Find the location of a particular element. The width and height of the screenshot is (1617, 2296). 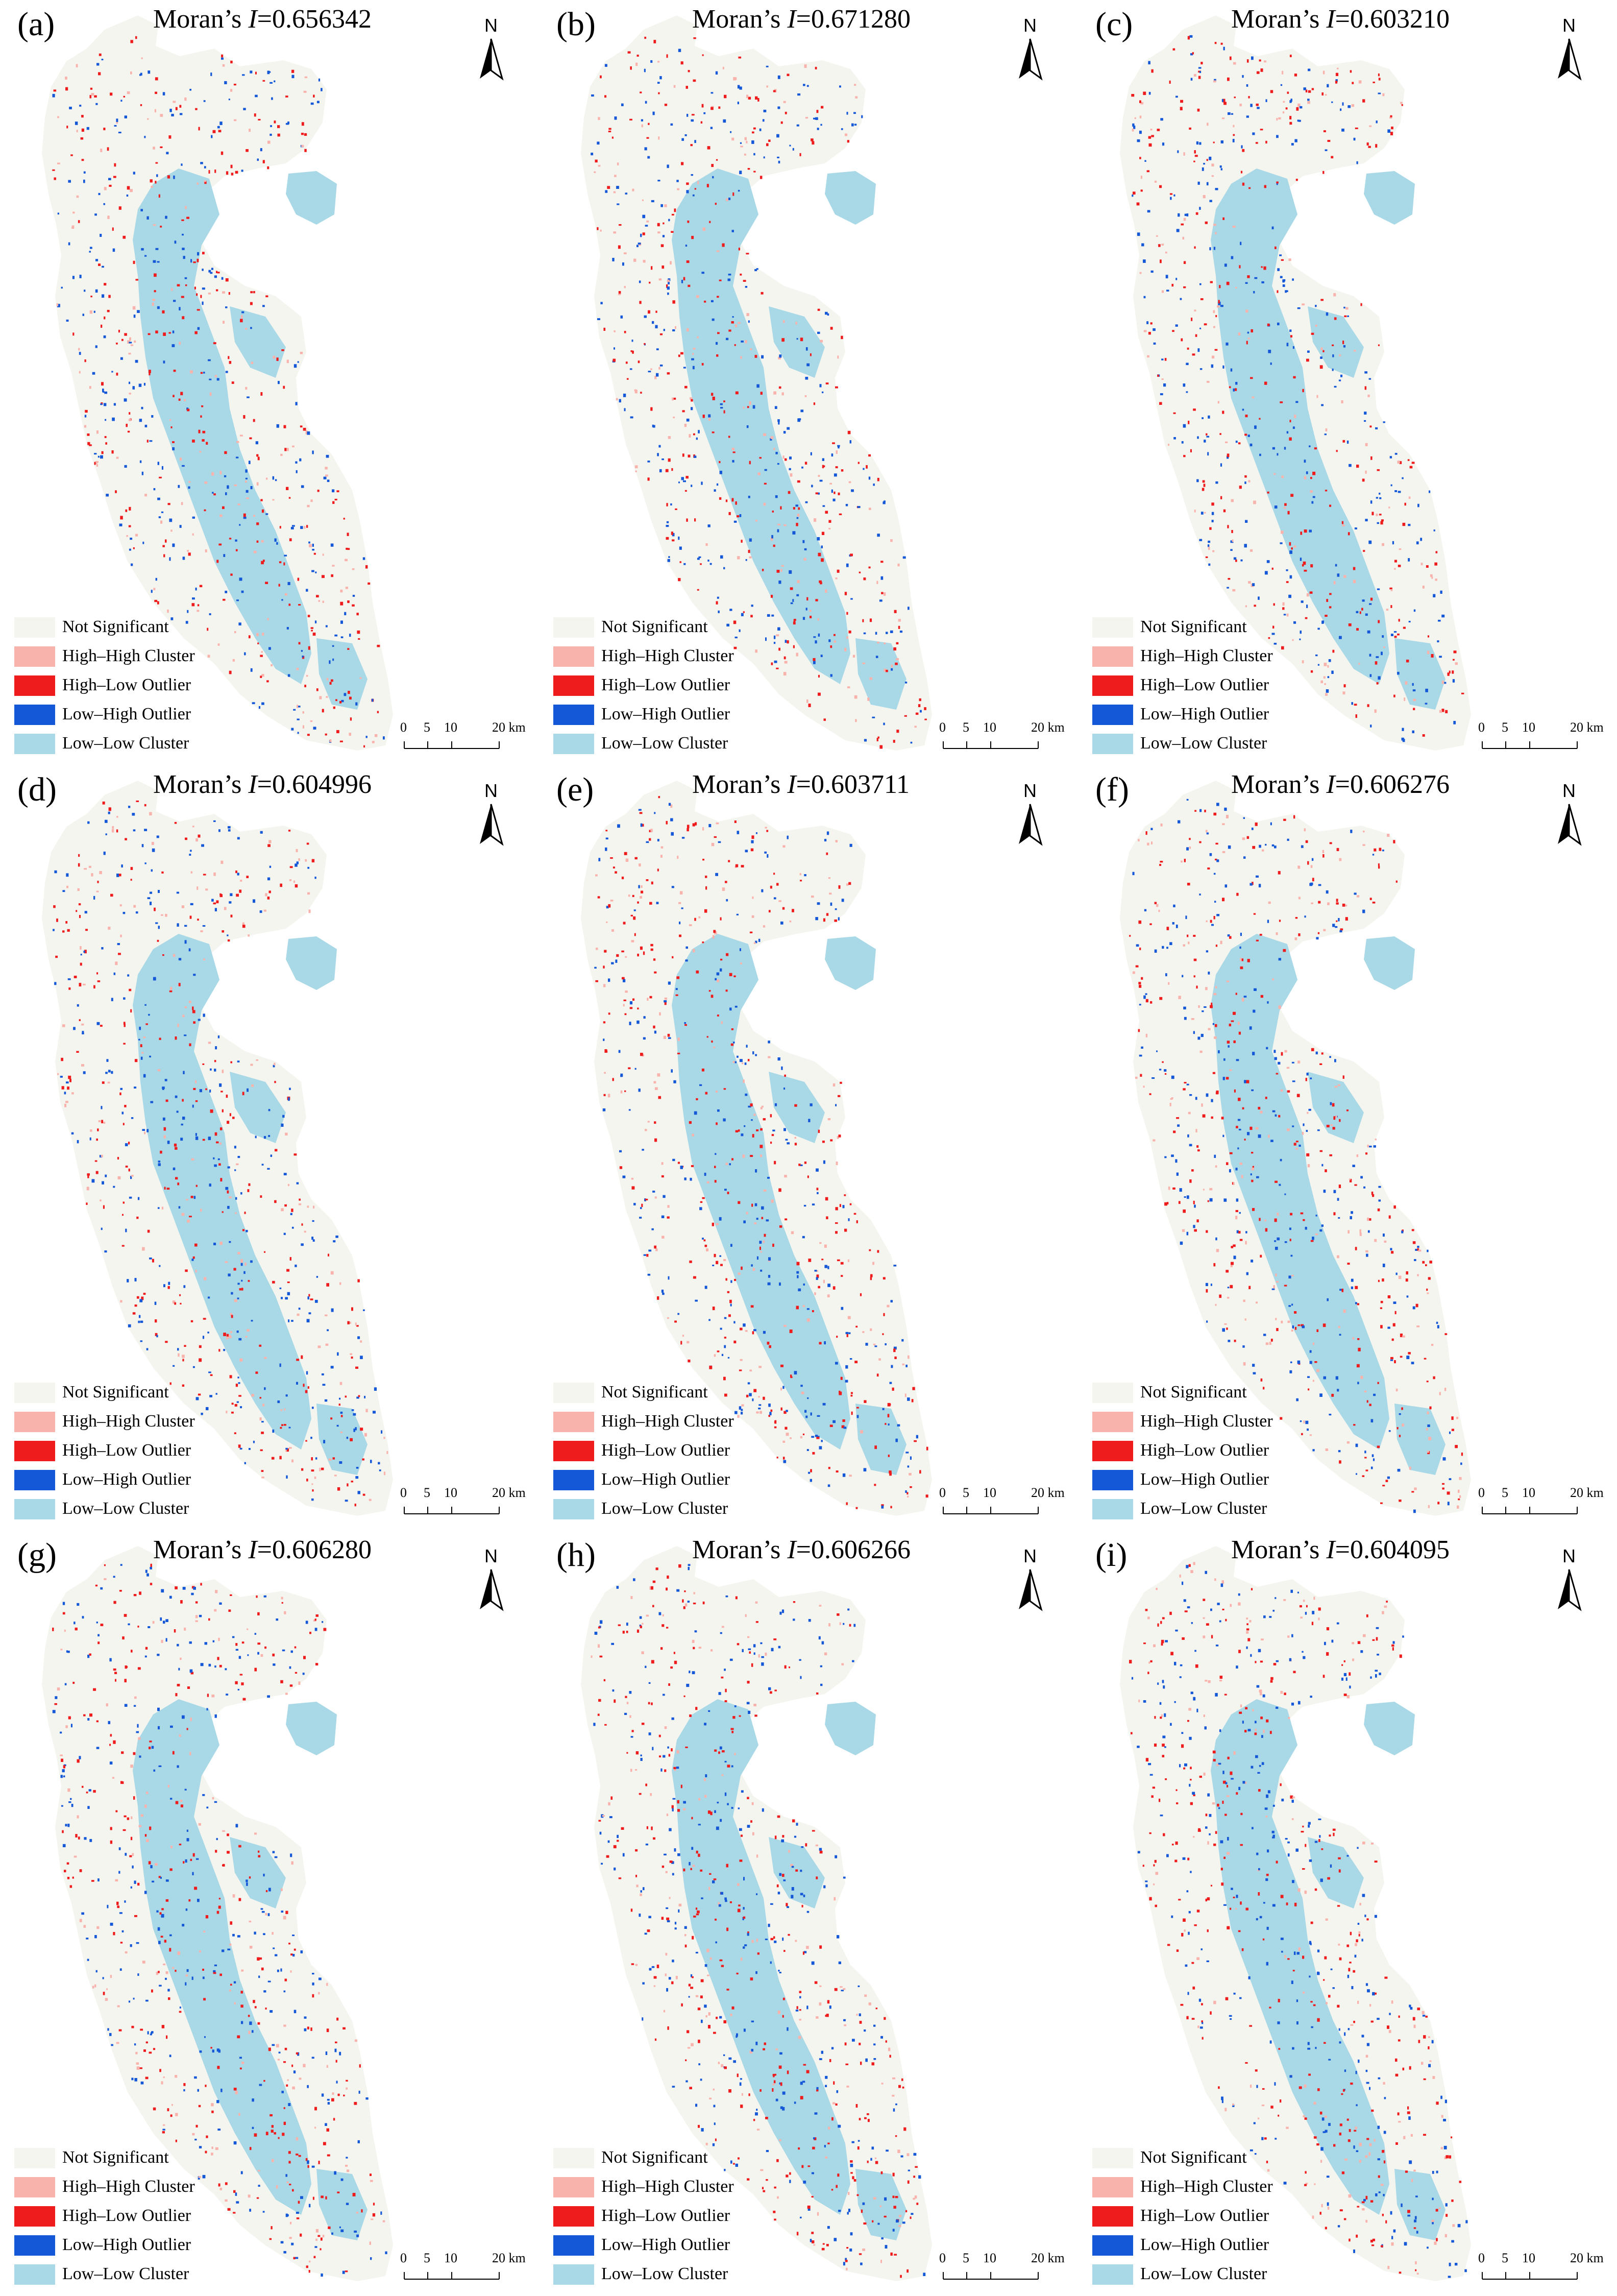

legend-swatch is located at coordinates (34, 1509).